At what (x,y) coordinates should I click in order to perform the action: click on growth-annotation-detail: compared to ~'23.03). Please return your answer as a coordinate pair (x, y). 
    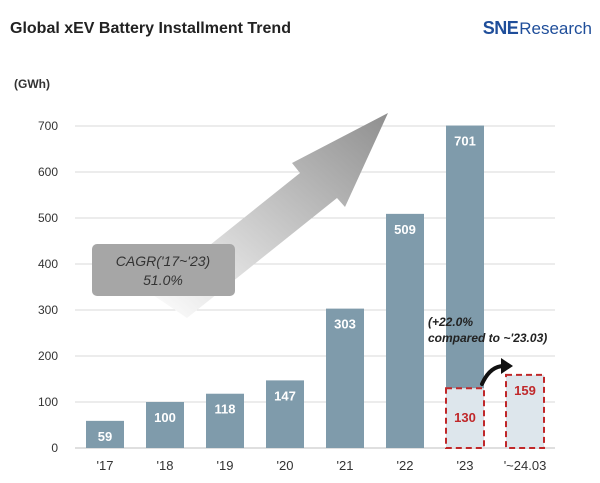
    Looking at the image, I should click on (487, 338).